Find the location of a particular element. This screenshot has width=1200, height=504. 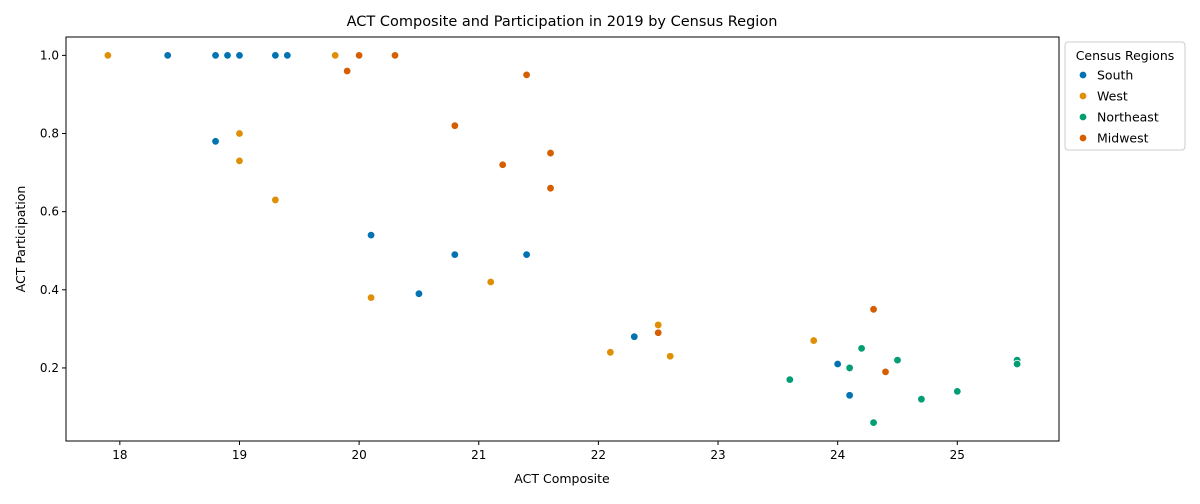

legend-label: Midwest is located at coordinates (1123, 138).